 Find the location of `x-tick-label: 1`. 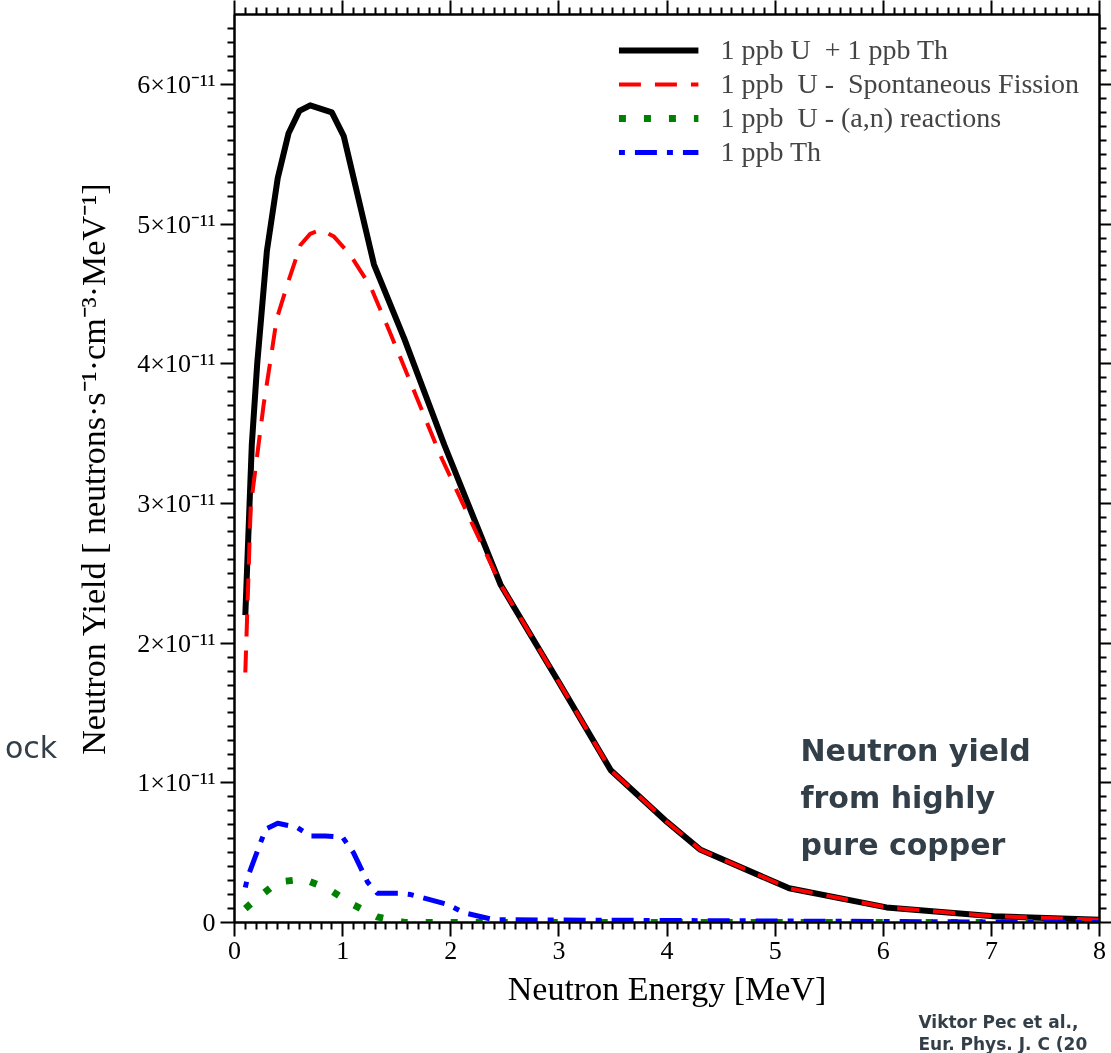

x-tick-label: 1 is located at coordinates (343, 950).